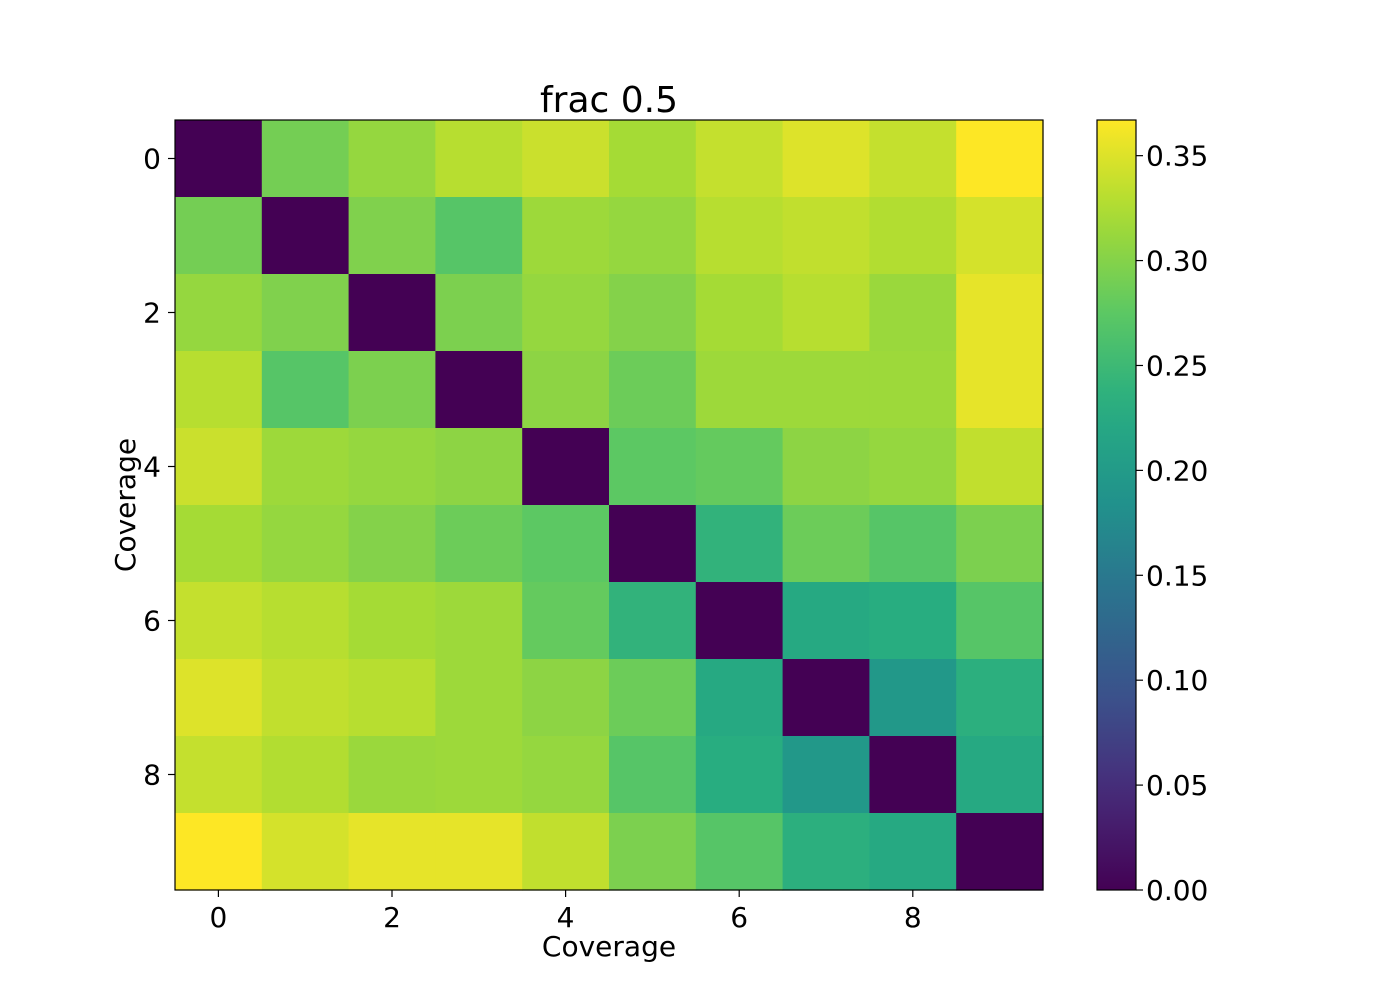 Image resolution: width=1400 pixels, height=1005 pixels. What do you see at coordinates (1177, 156) in the screenshot?
I see `colorbar-tick-label: 0.35` at bounding box center [1177, 156].